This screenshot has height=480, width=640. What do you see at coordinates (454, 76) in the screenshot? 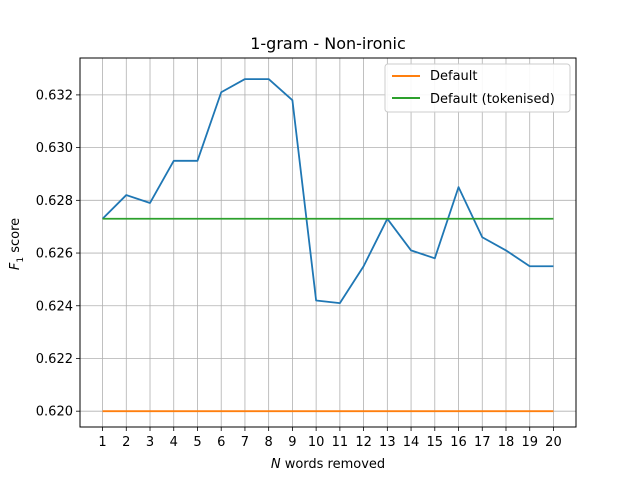
I see `legend-label-default: Default` at bounding box center [454, 76].